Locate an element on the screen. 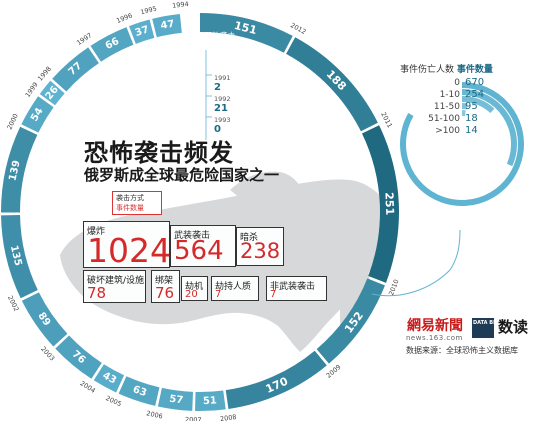 The width and height of the screenshot is (550, 421). method-box-hostage: 劫持人质 7 is located at coordinates (235, 288).